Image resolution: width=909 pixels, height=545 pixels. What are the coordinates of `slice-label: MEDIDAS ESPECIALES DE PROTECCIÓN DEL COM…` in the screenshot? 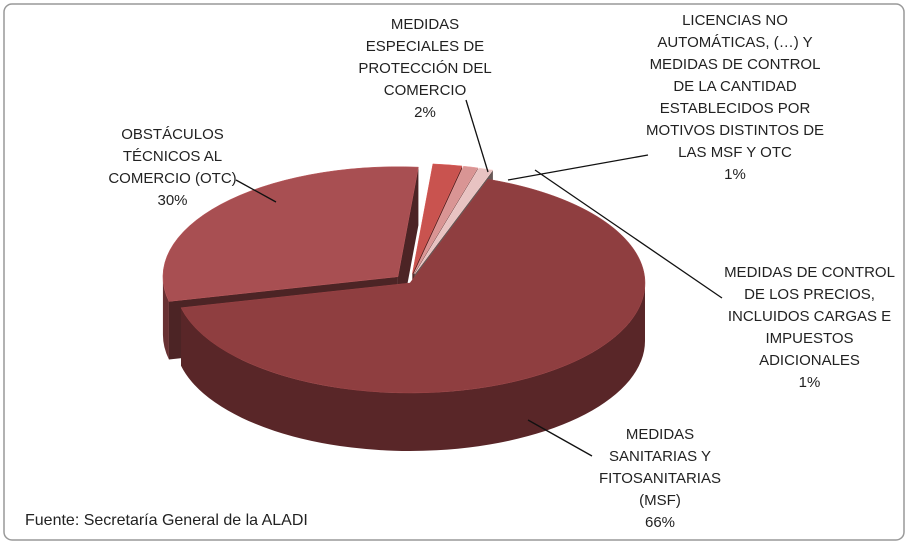 It's located at (425, 69).